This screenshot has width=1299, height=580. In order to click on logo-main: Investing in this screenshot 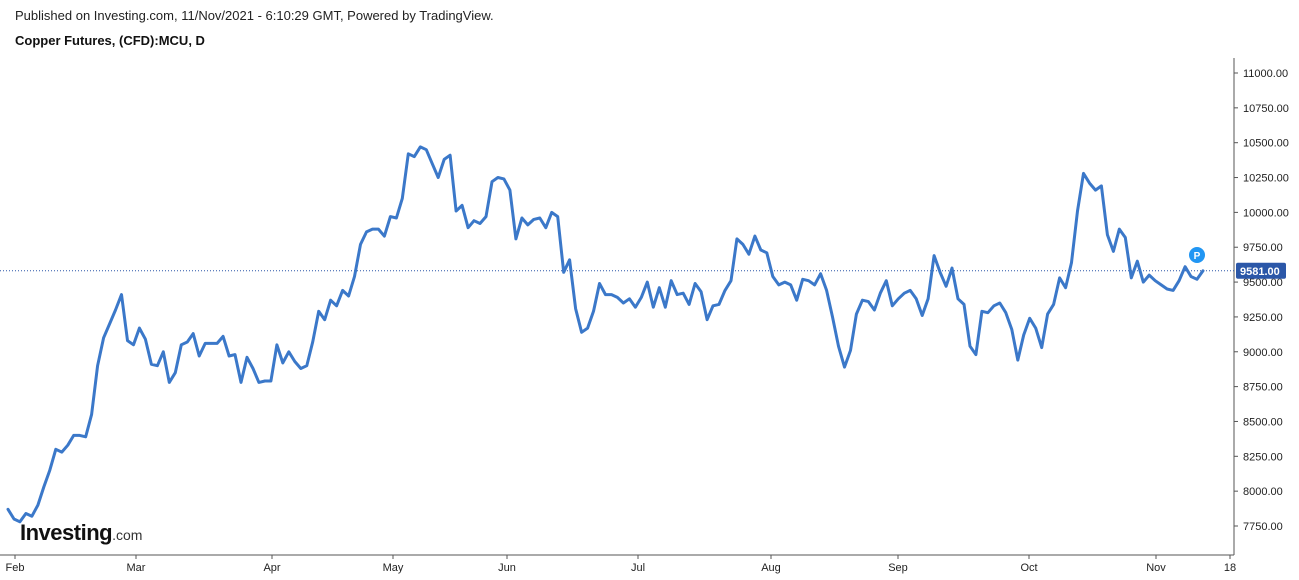, I will do `click(66, 532)`.